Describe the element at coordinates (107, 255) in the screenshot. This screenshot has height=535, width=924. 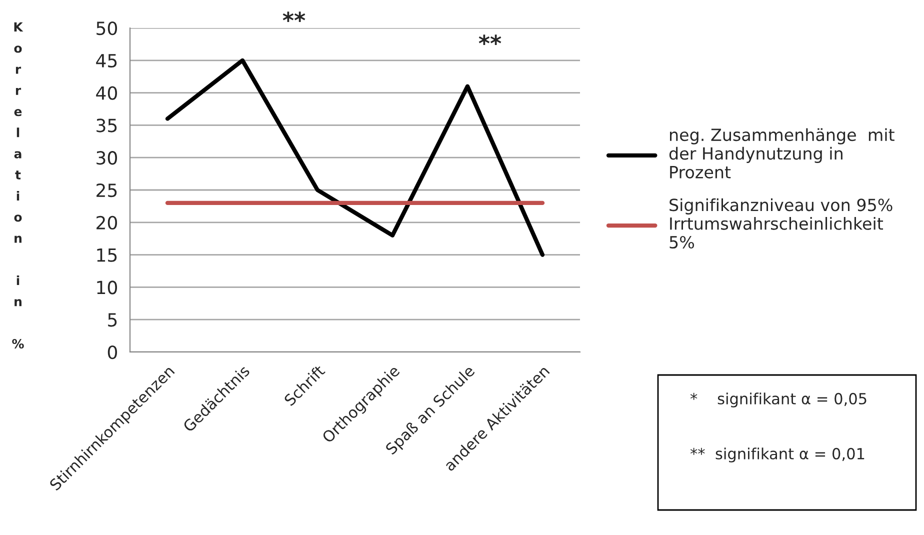
I see `y-tick-label: 15` at that location.